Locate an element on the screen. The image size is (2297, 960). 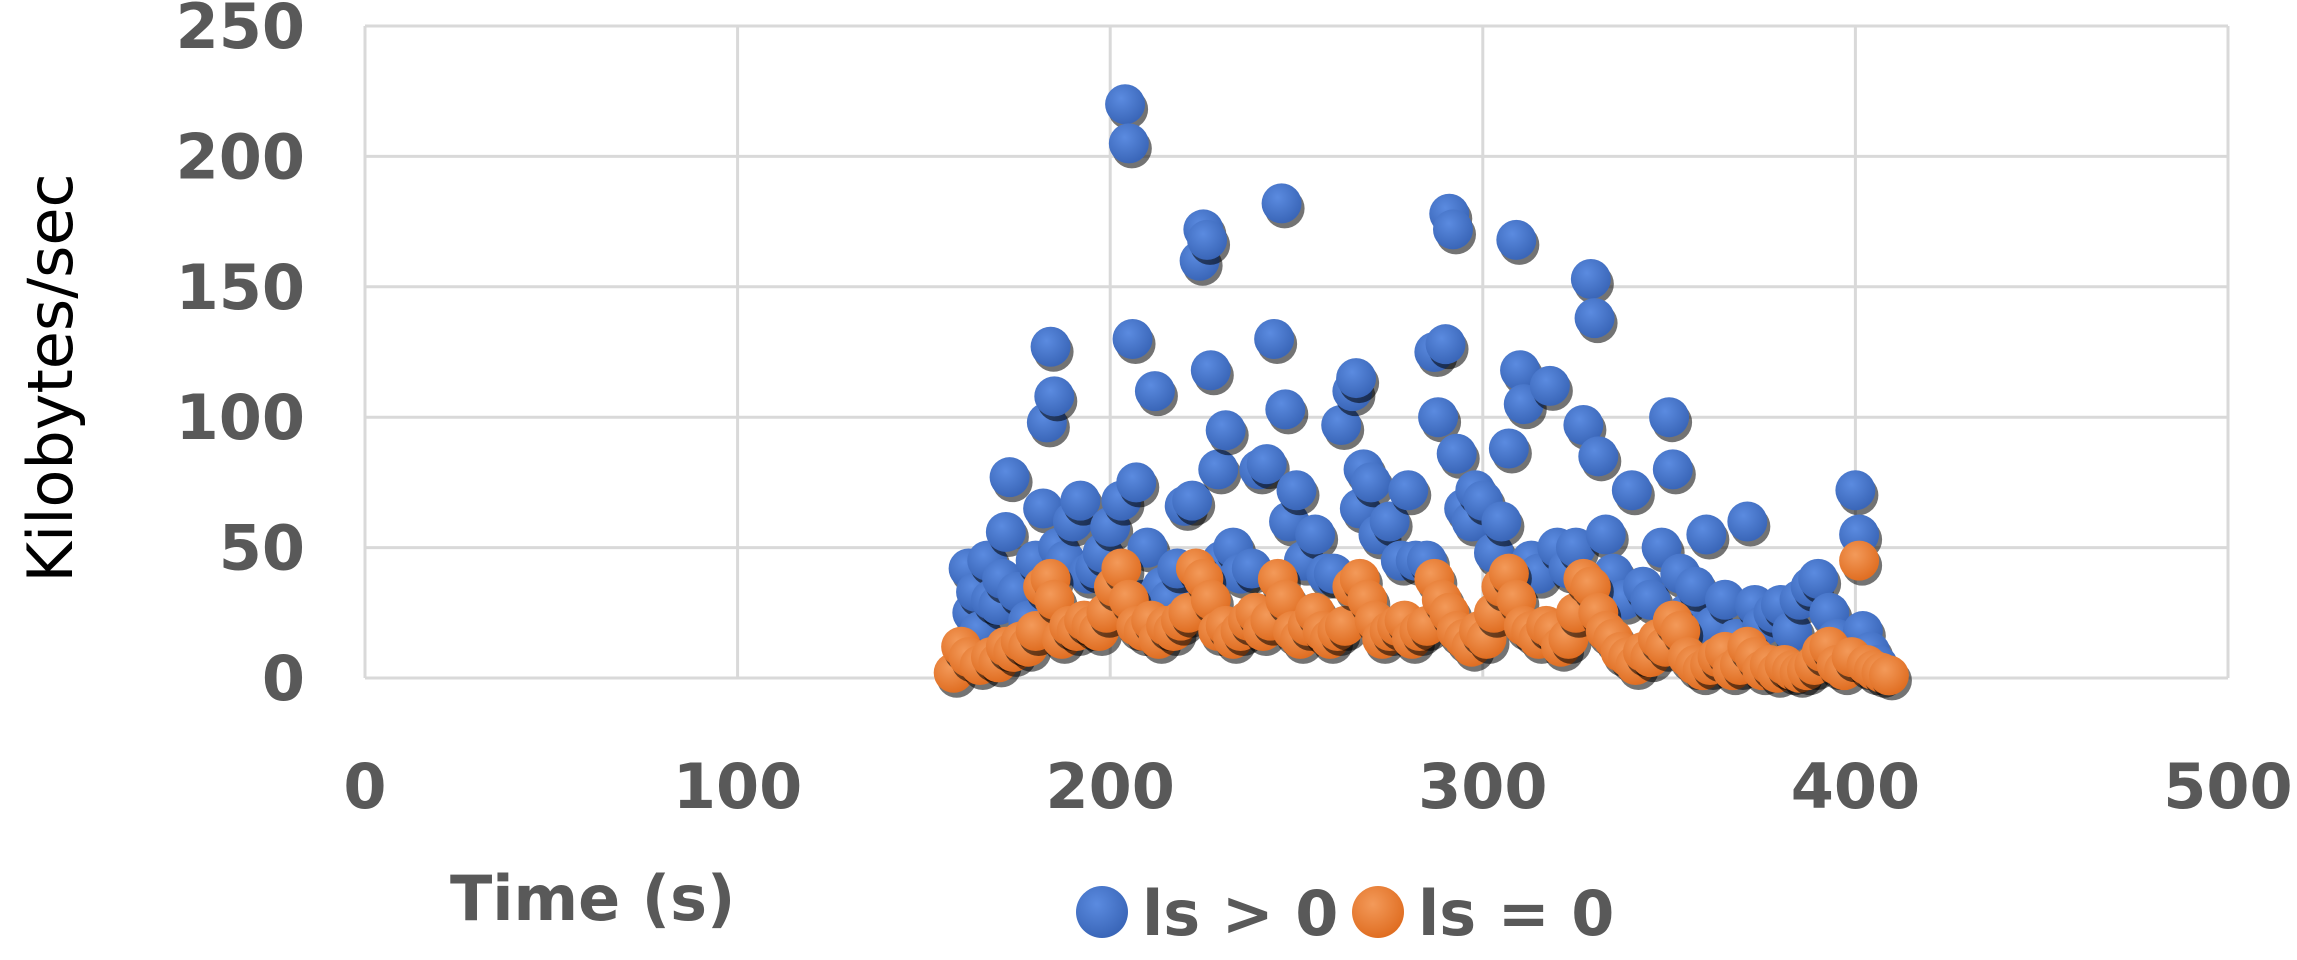
x-tick-label-200: 200 is located at coordinates (1109, 786).